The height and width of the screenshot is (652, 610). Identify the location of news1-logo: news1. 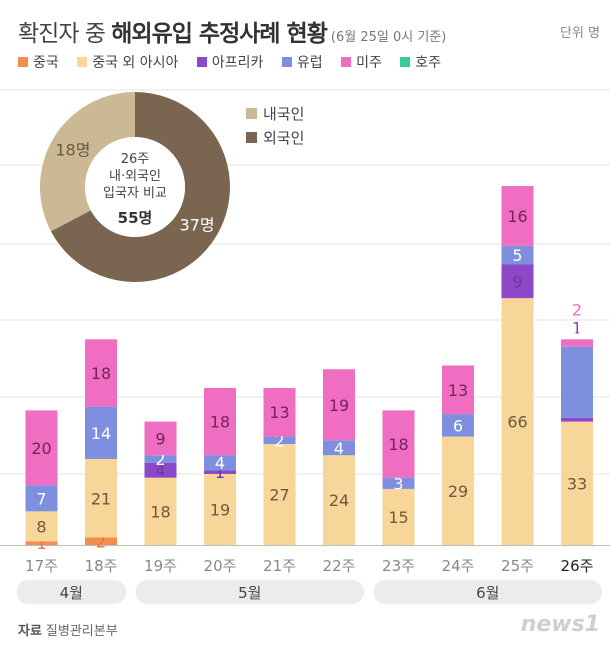
(560, 624).